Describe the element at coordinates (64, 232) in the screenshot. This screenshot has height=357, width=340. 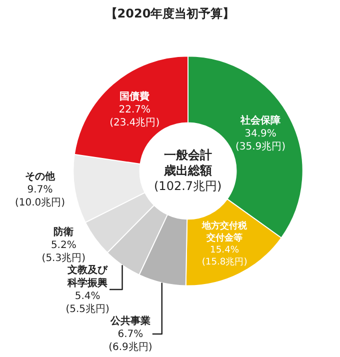
I see `slice-label: 防衛` at that location.